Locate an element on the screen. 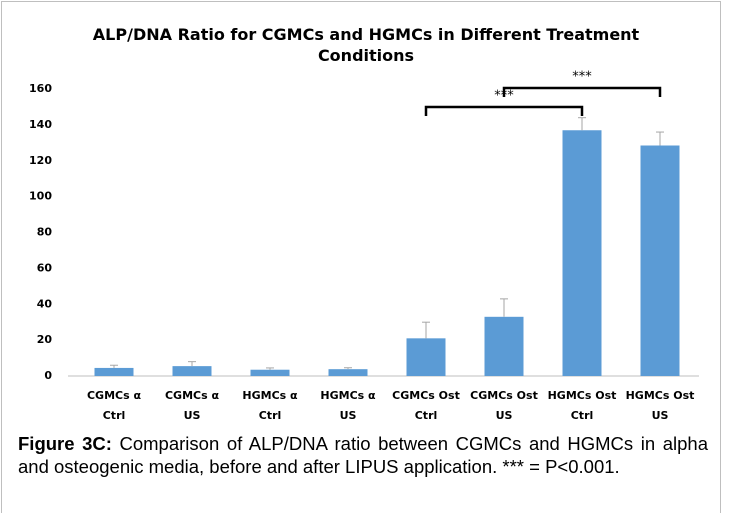 The height and width of the screenshot is (515, 732). y-tick-label: 0 is located at coordinates (48, 375).